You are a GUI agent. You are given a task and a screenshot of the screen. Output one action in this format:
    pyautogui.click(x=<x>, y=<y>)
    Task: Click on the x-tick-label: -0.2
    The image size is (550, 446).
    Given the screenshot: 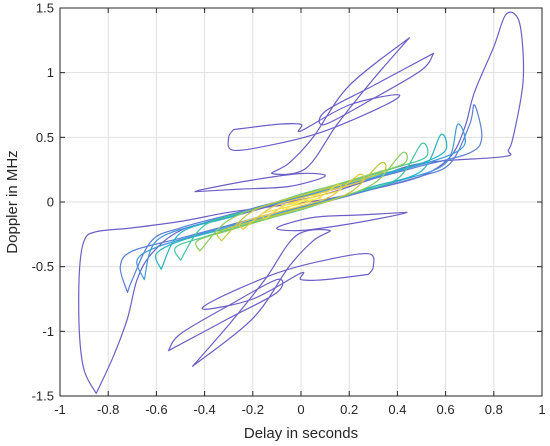 What is the action you would take?
    pyautogui.click(x=253, y=409)
    